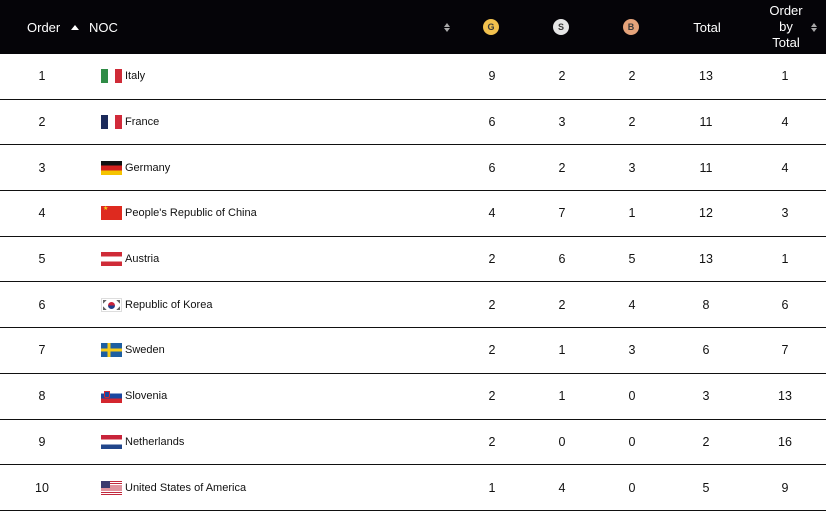 The image size is (826, 513). Describe the element at coordinates (706, 441) in the screenshot. I see `total-cell: 2` at that location.